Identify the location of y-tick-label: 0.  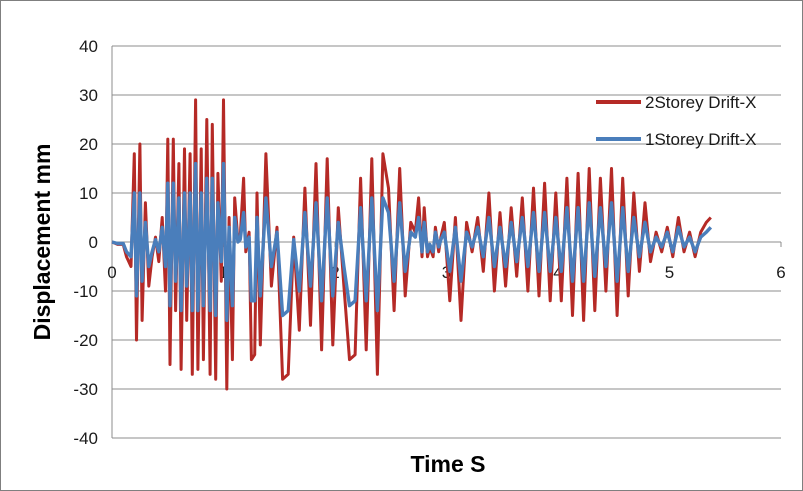
(93, 242).